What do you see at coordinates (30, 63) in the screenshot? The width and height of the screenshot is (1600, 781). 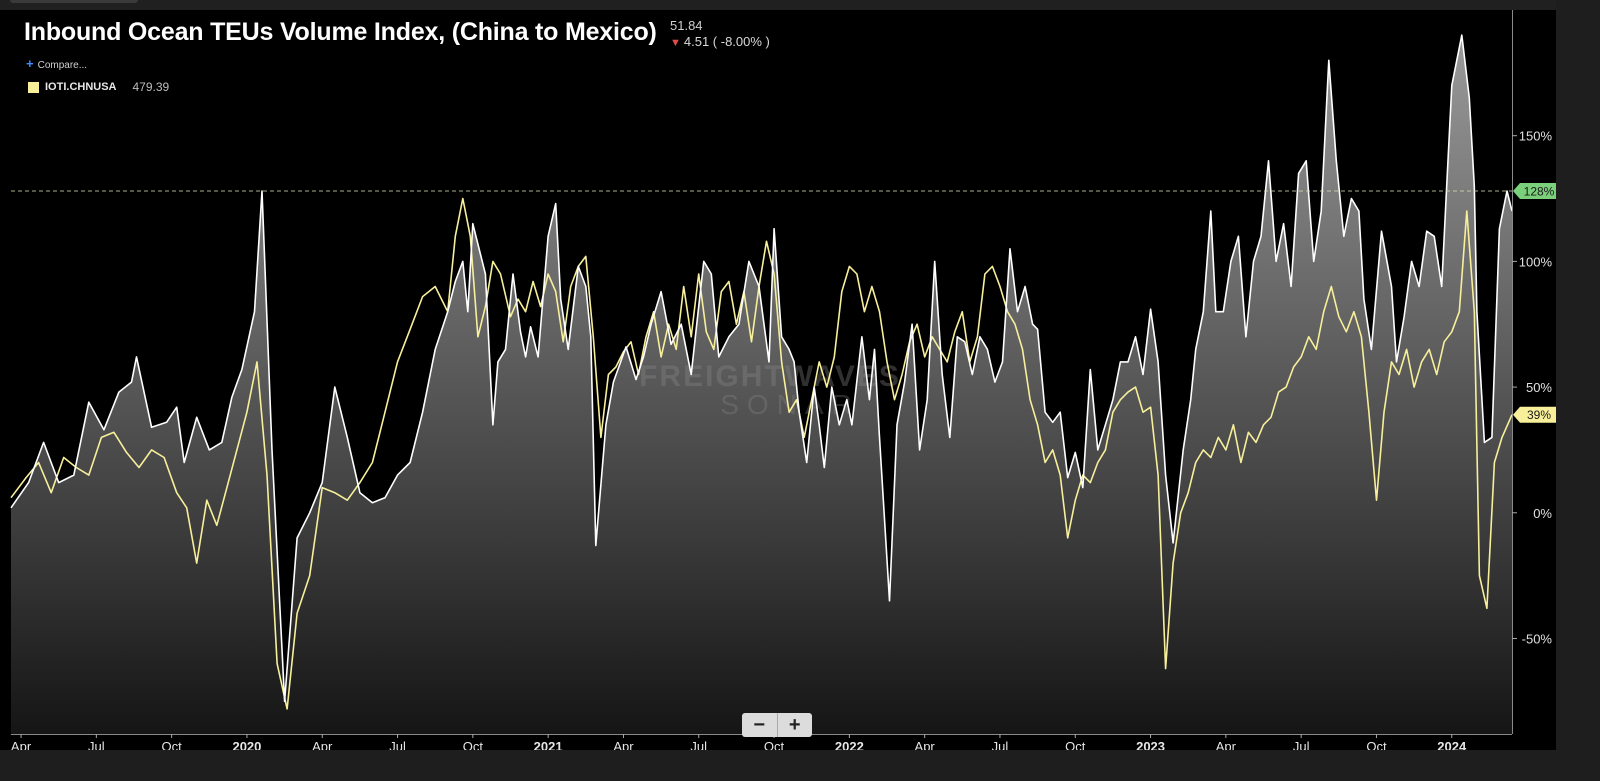 I see `plus-icon: +` at bounding box center [30, 63].